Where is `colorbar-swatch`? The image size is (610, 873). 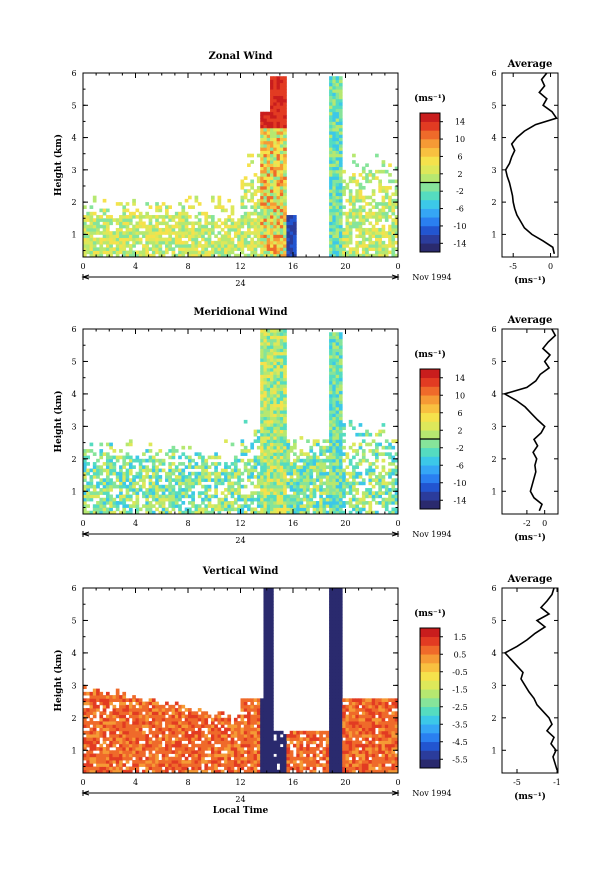
colorbar-swatch is located at coordinates (430, 382).